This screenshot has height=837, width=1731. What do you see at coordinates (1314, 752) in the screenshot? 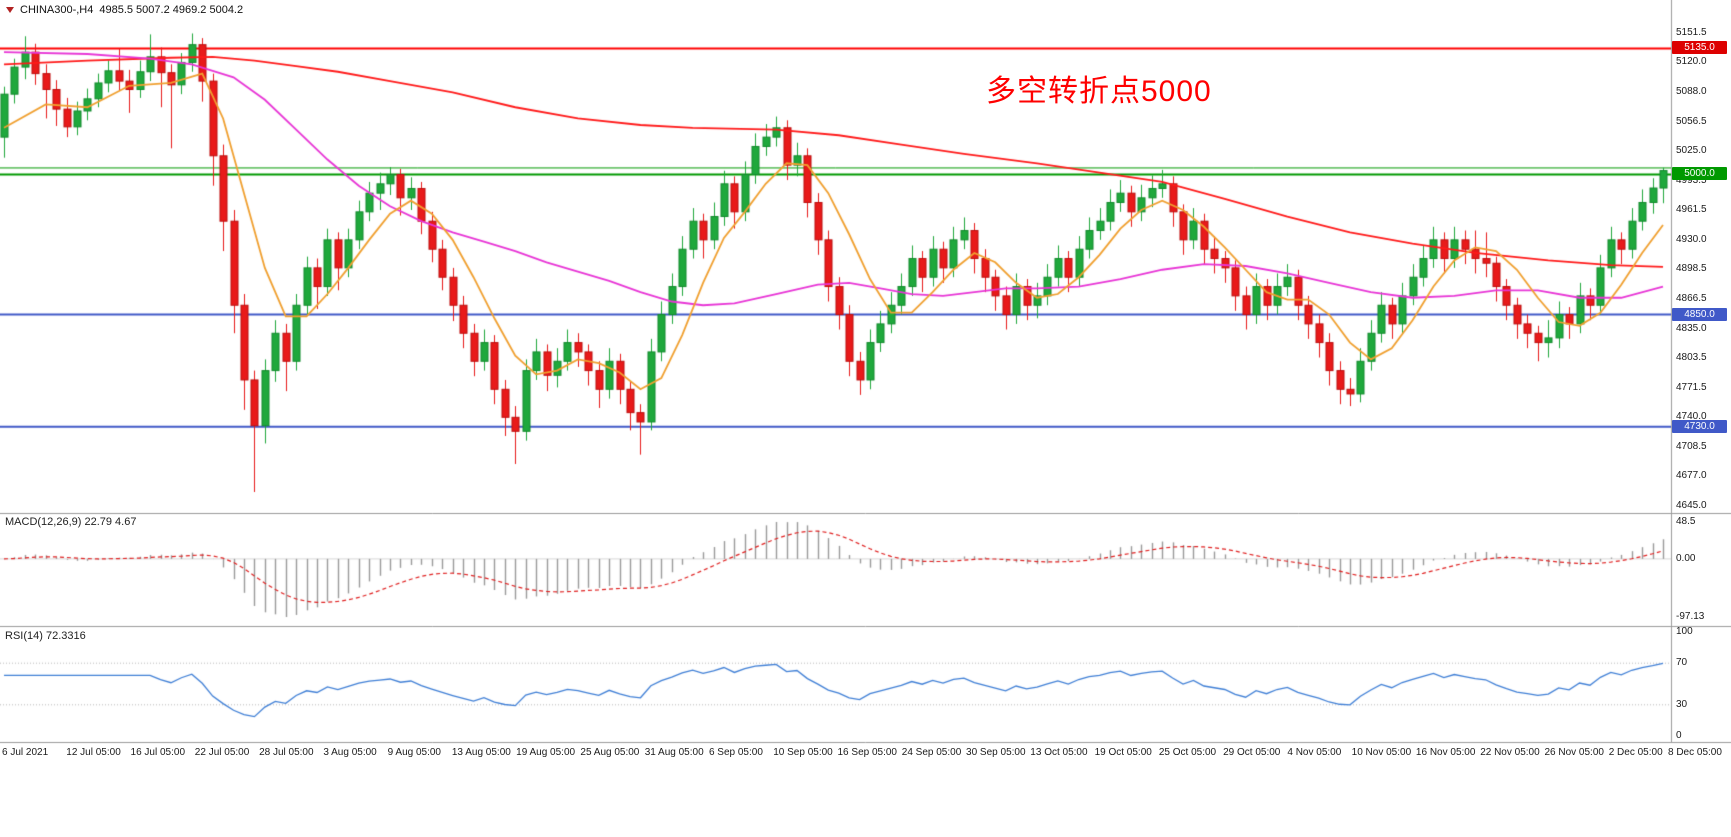
I see `time-axis-label: 4 Nov 05:00` at bounding box center [1314, 752].